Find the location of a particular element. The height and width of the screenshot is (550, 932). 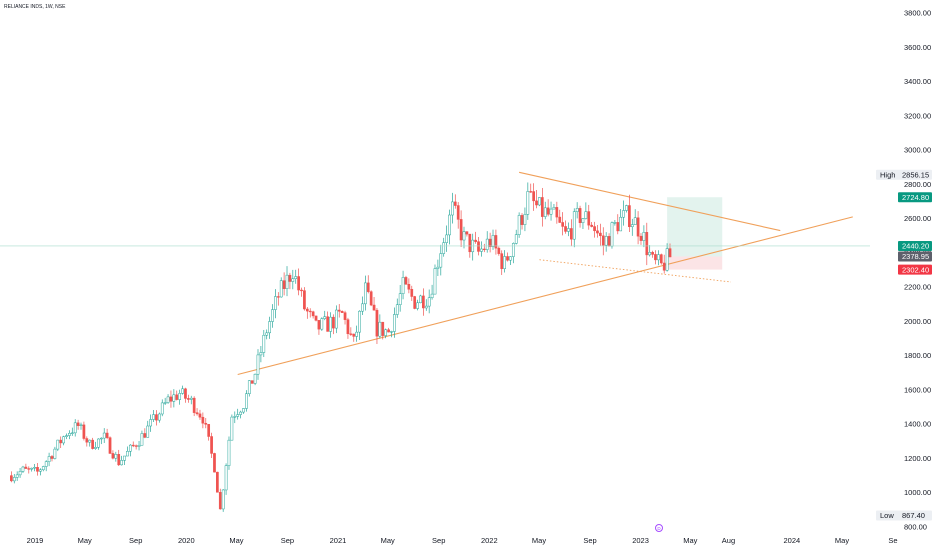

price-badge: 2724.80 is located at coordinates (915, 197).